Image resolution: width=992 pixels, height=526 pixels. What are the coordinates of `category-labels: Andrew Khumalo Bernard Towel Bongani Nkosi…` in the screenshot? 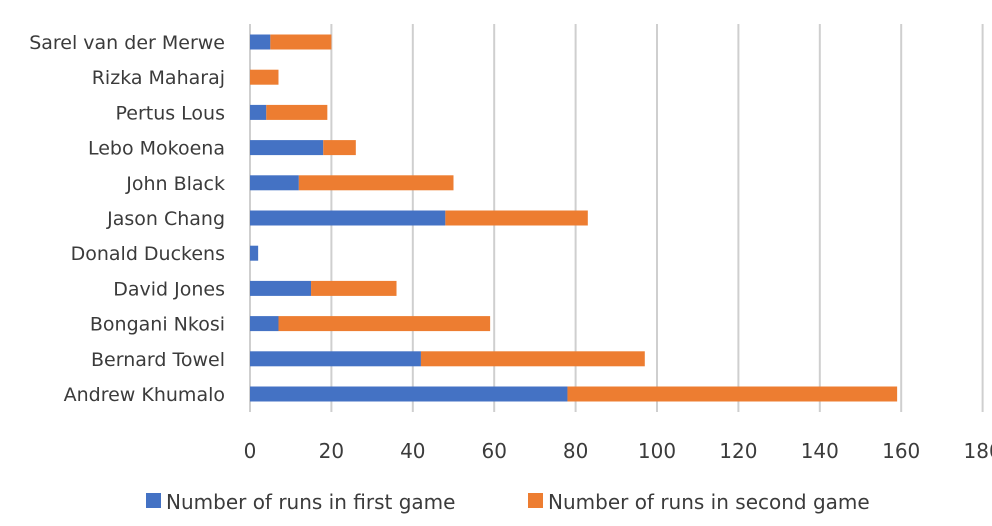 It's located at (127, 219).